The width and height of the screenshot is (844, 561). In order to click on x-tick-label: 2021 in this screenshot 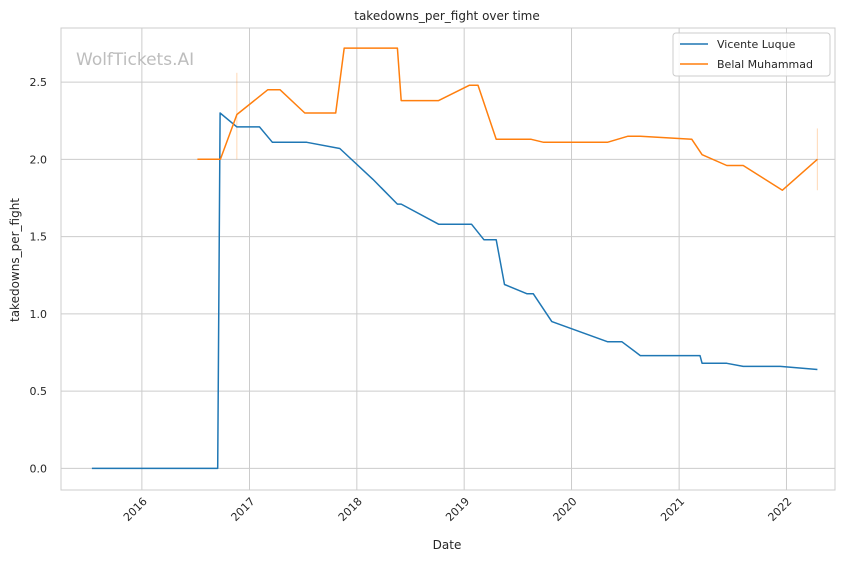, I will do `click(672, 509)`.